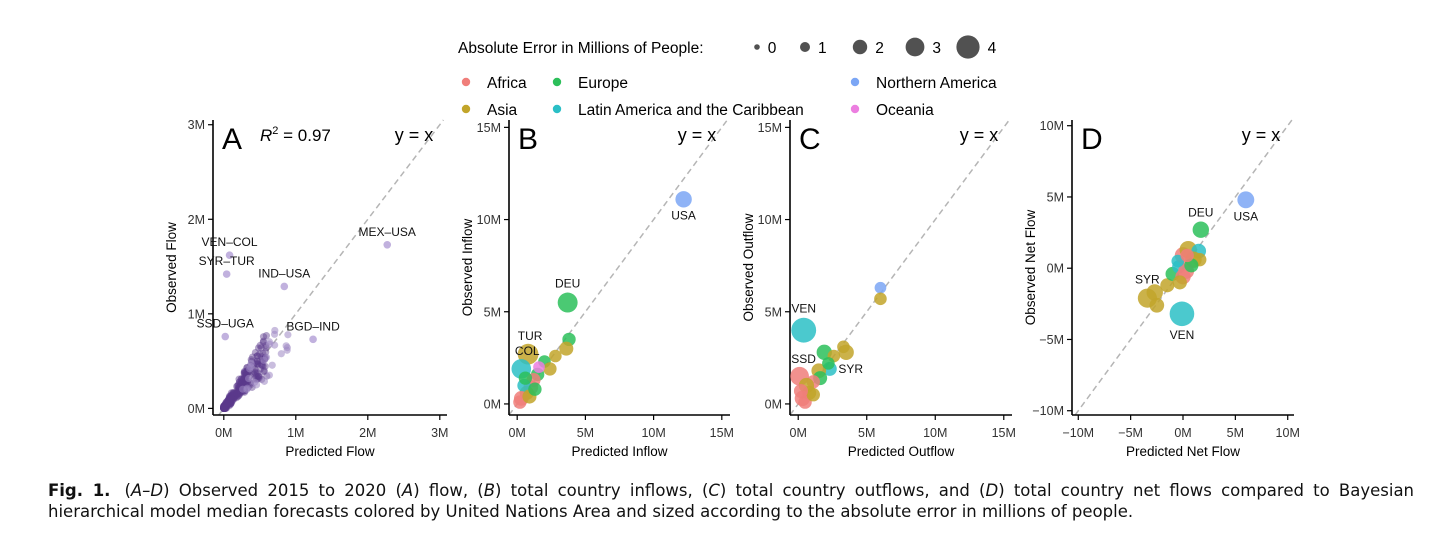  What do you see at coordinates (196, 220) in the screenshot?
I see `y-tick-label: 2M` at bounding box center [196, 220].